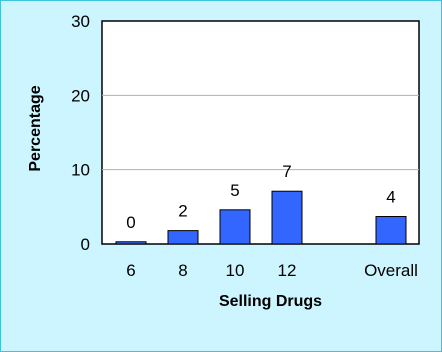 The image size is (442, 352). I want to click on x-tick-label: 12, so click(287, 270).